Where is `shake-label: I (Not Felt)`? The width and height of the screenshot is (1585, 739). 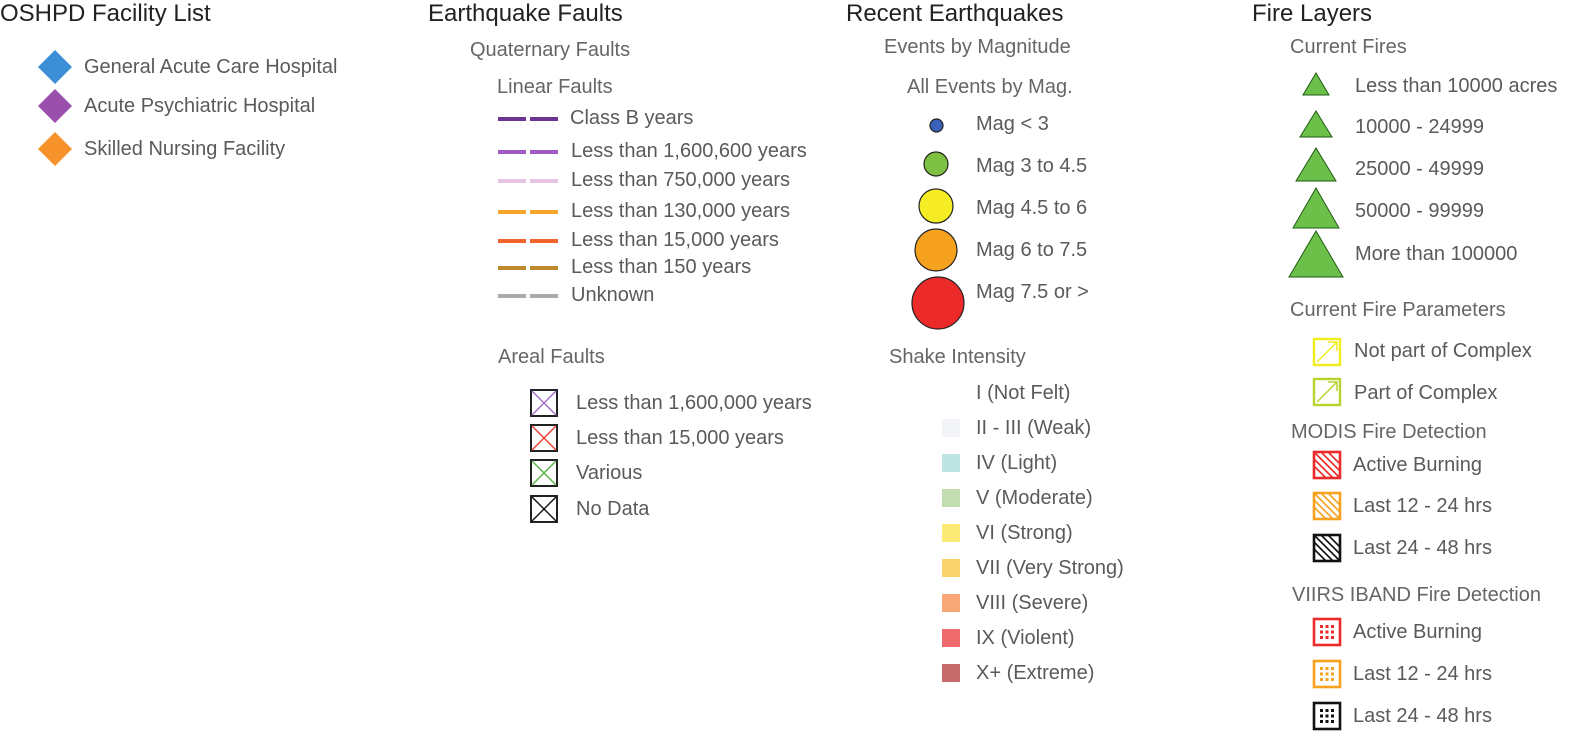
shake-label: I (Not Felt) is located at coordinates (1023, 393).